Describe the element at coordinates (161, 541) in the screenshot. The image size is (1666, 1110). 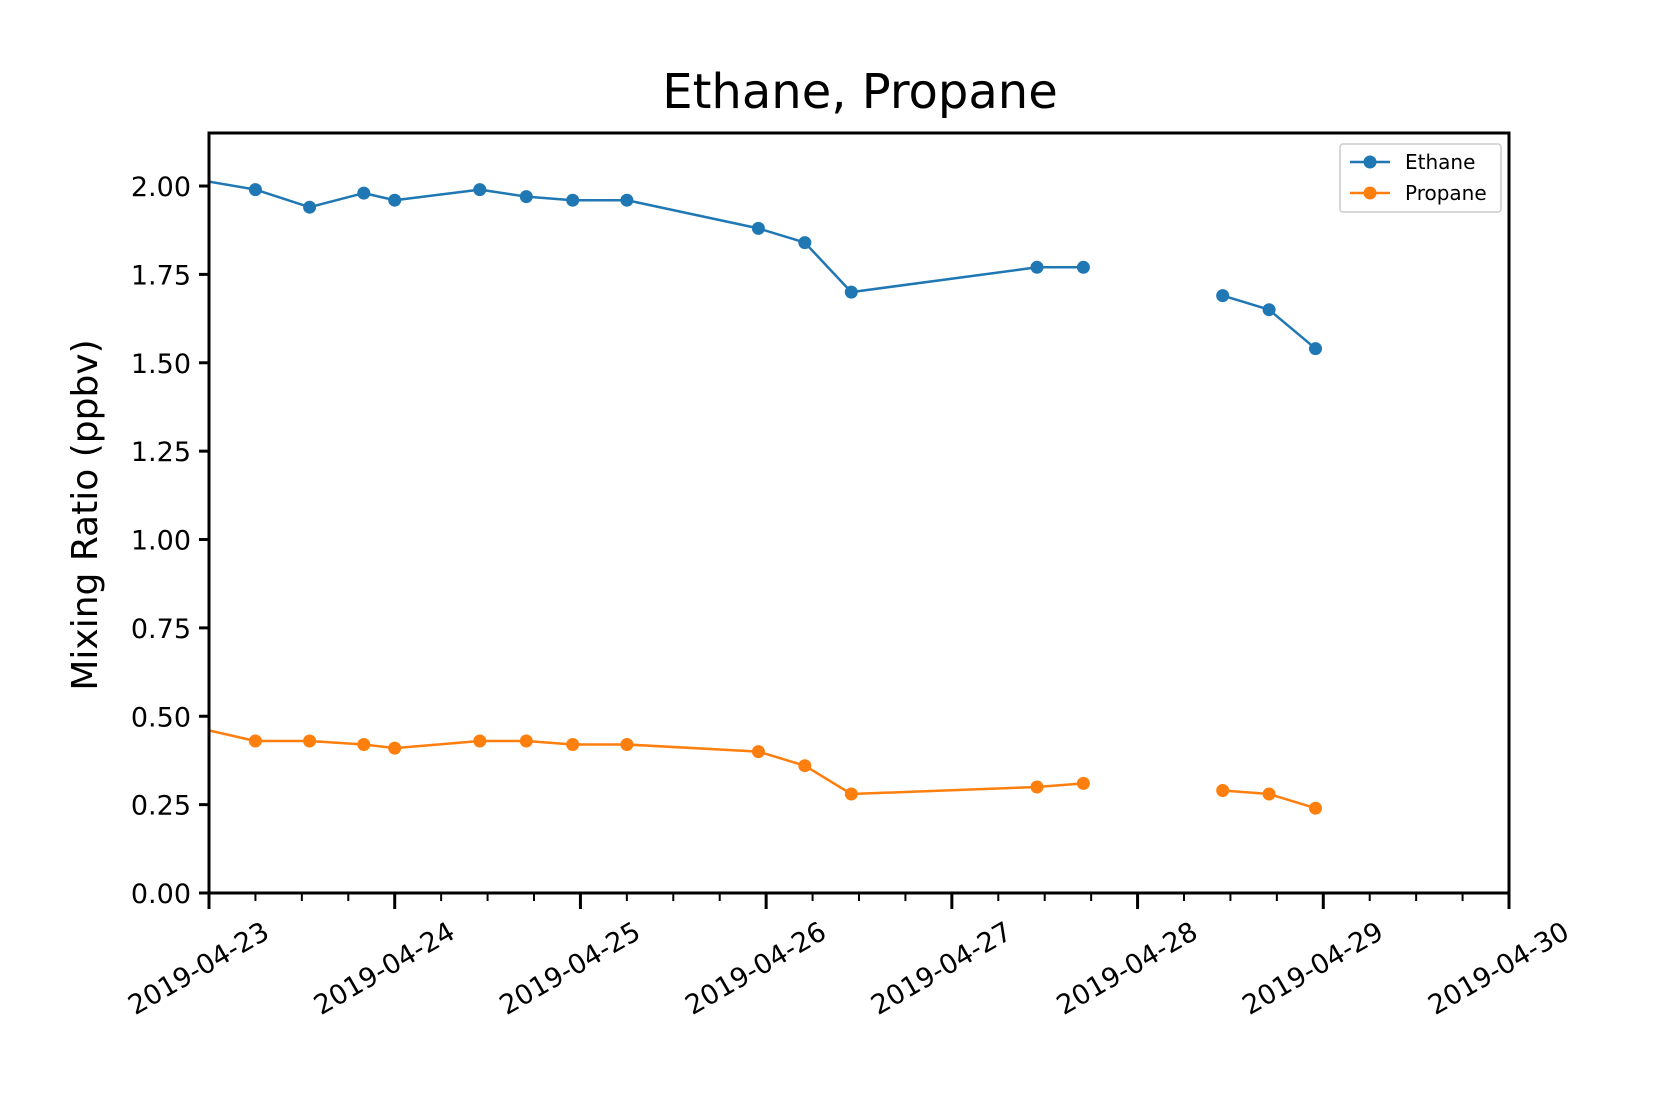
I see `y-tick-label: 1.00` at that location.